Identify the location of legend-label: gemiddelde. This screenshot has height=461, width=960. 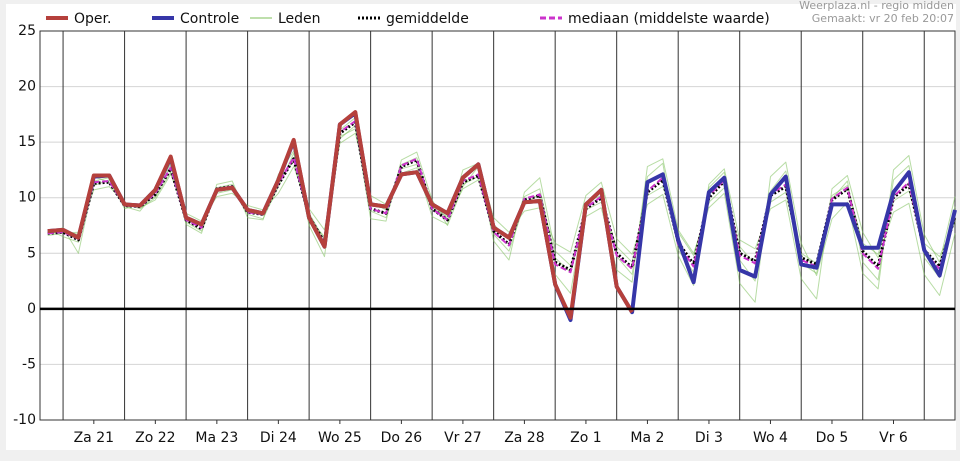
(427, 19).